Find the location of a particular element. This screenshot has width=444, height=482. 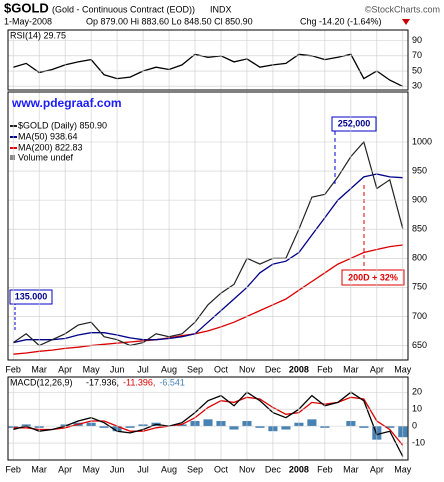

y-tick-label: 20 is located at coordinates (417, 392).